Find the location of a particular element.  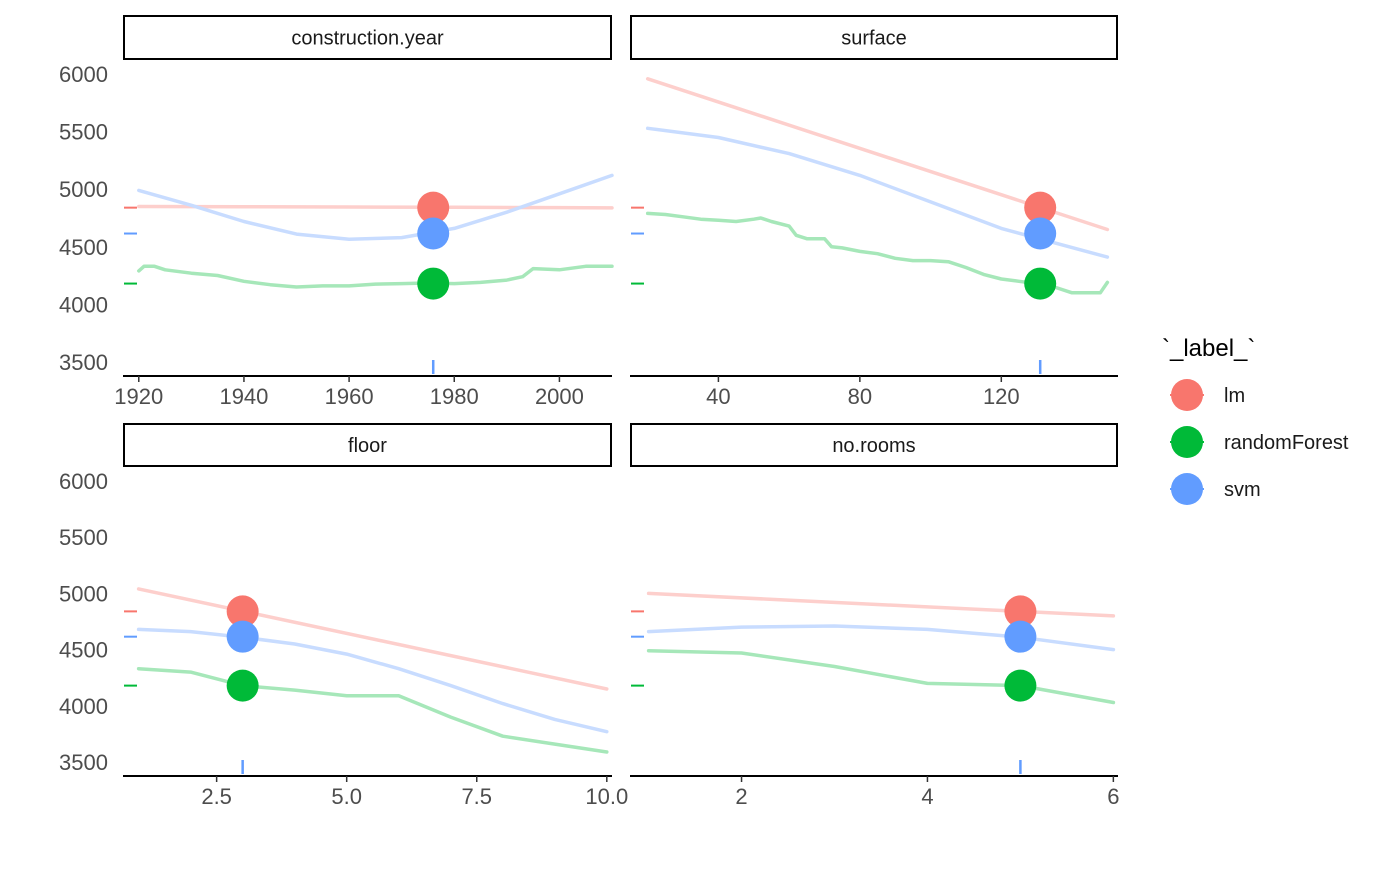

panel-strip-label: no.rooms is located at coordinates (873, 446).